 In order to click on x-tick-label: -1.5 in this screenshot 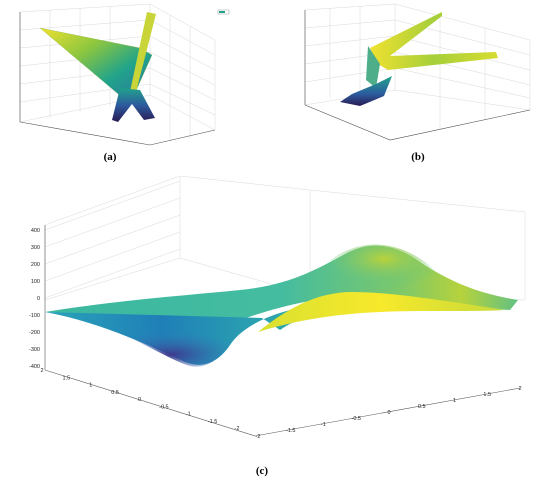, I will do `click(290, 431)`.